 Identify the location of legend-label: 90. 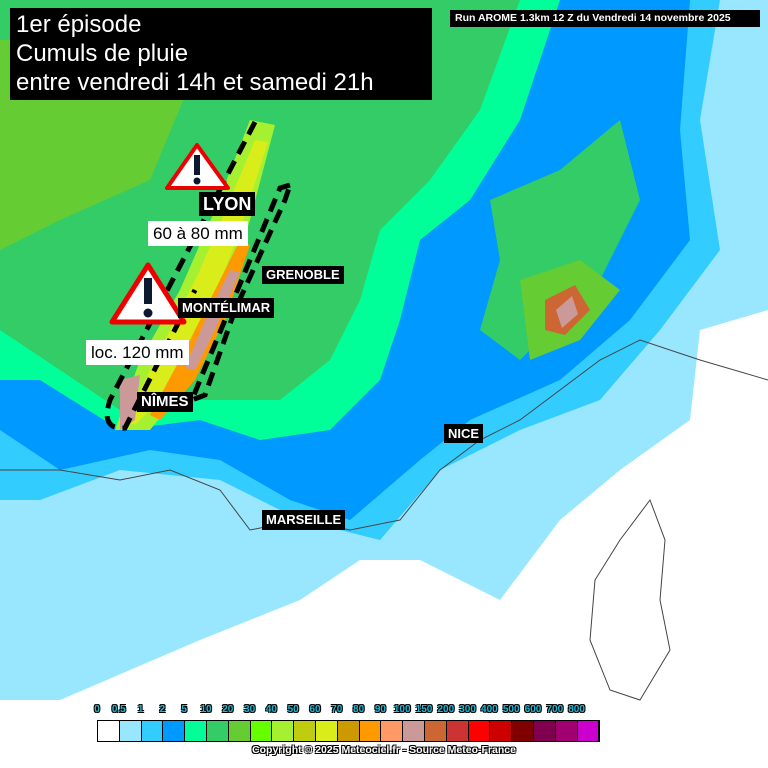
(380, 709).